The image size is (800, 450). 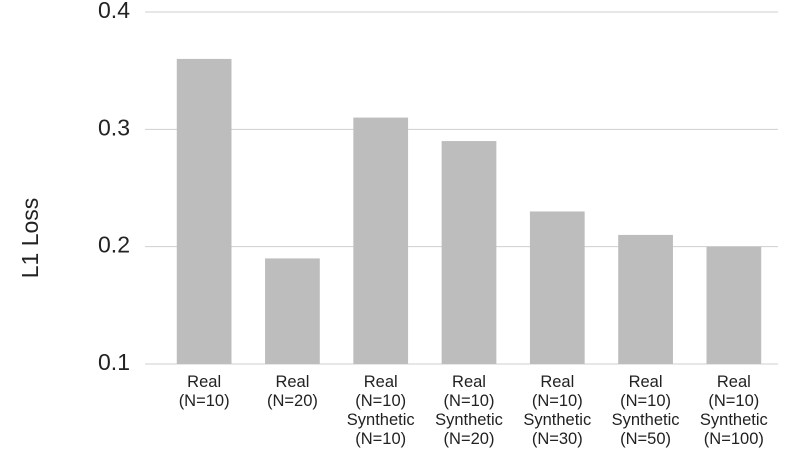 What do you see at coordinates (380, 410) in the screenshot?
I see `x-tick-label: Real (N=10) Synthetic (N=10)` at bounding box center [380, 410].